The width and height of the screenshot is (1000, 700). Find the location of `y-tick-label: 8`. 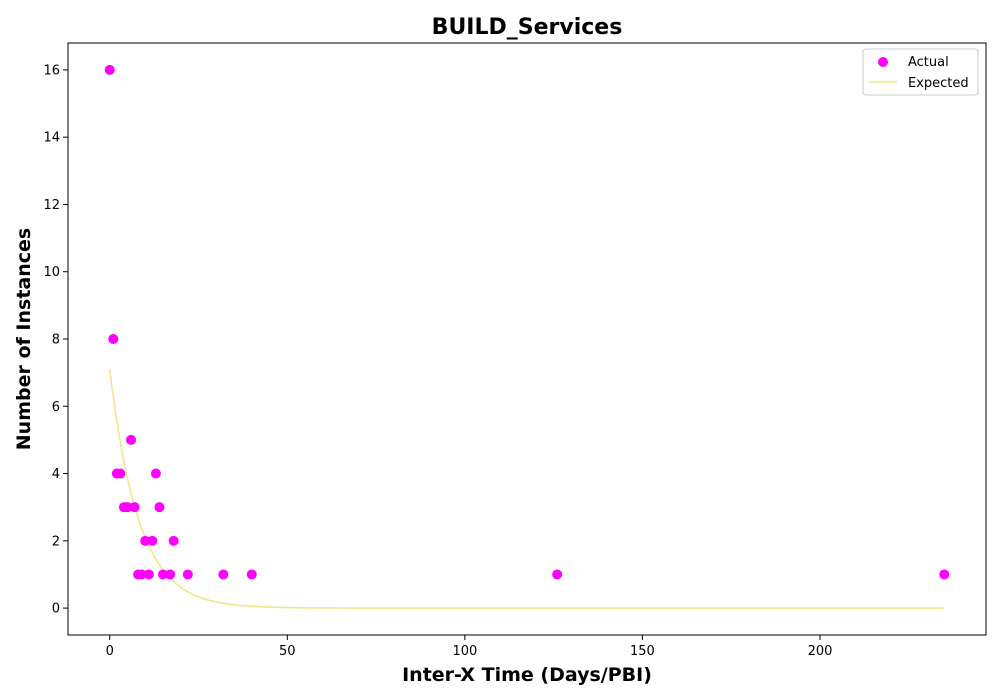

y-tick-label: 8 is located at coordinates (56, 340).